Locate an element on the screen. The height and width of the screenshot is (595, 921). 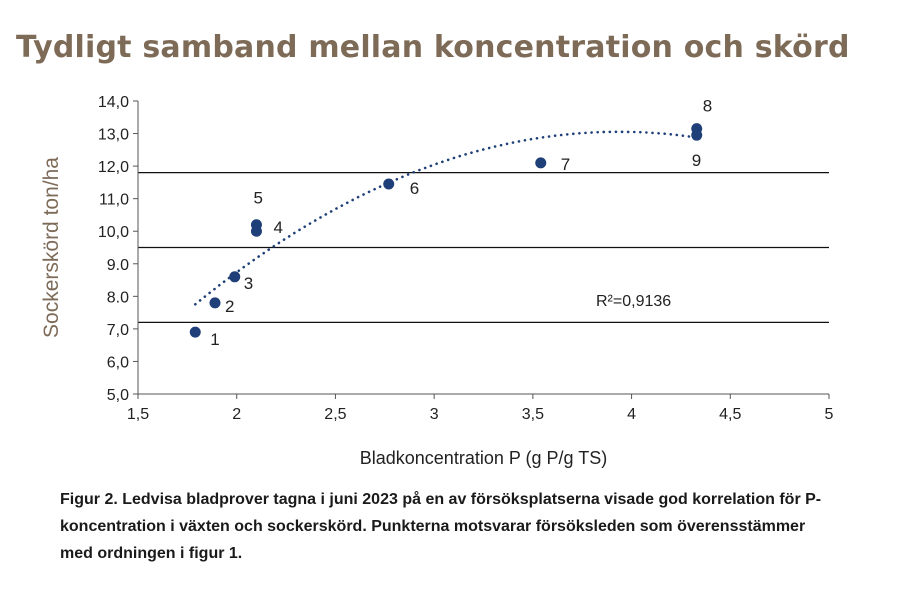
point-label: 1 is located at coordinates (214, 339).